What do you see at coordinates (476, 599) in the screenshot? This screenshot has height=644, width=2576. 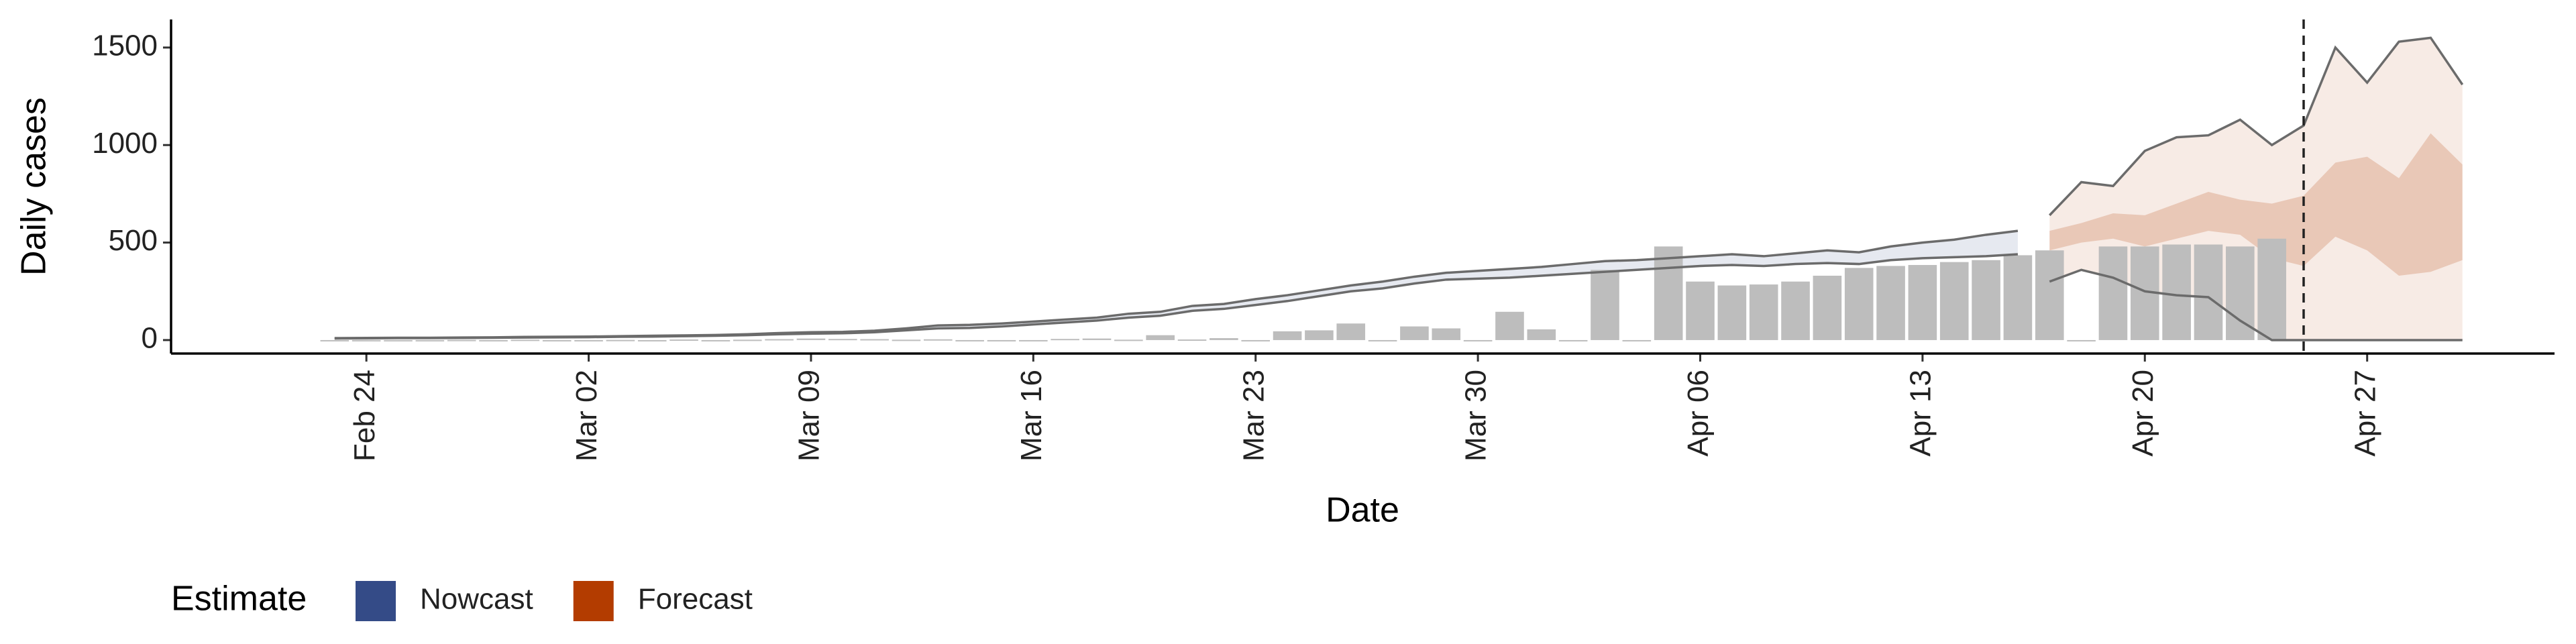 I see `legend-label: Nowcast` at bounding box center [476, 599].